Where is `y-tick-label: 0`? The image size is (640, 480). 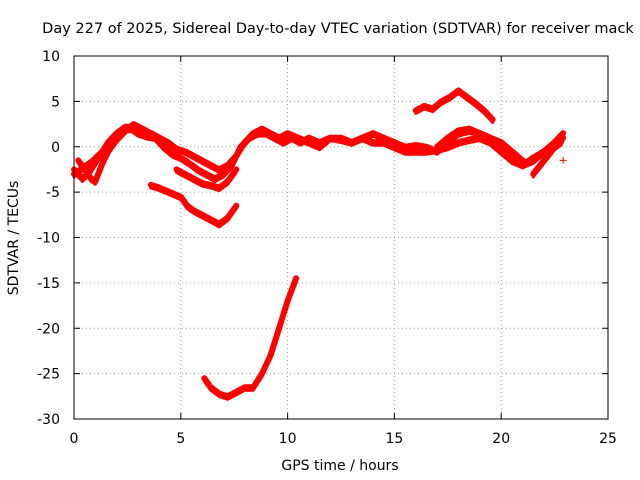 y-tick-label: 0 is located at coordinates (55, 148).